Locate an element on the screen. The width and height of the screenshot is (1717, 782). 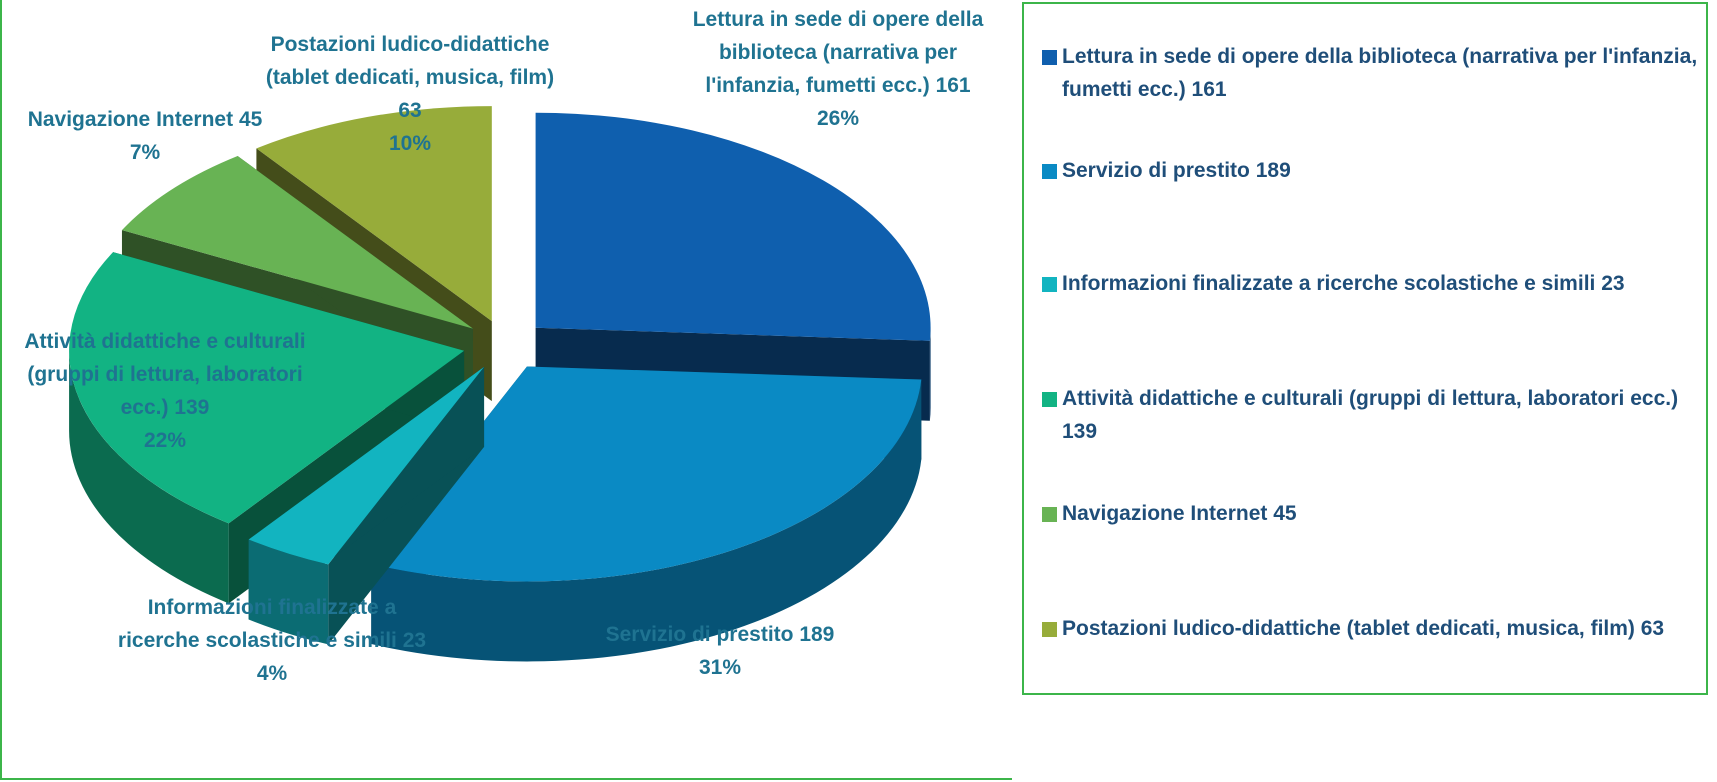
legend-entry: Servizio di prestito 189 is located at coordinates (1377, 170).